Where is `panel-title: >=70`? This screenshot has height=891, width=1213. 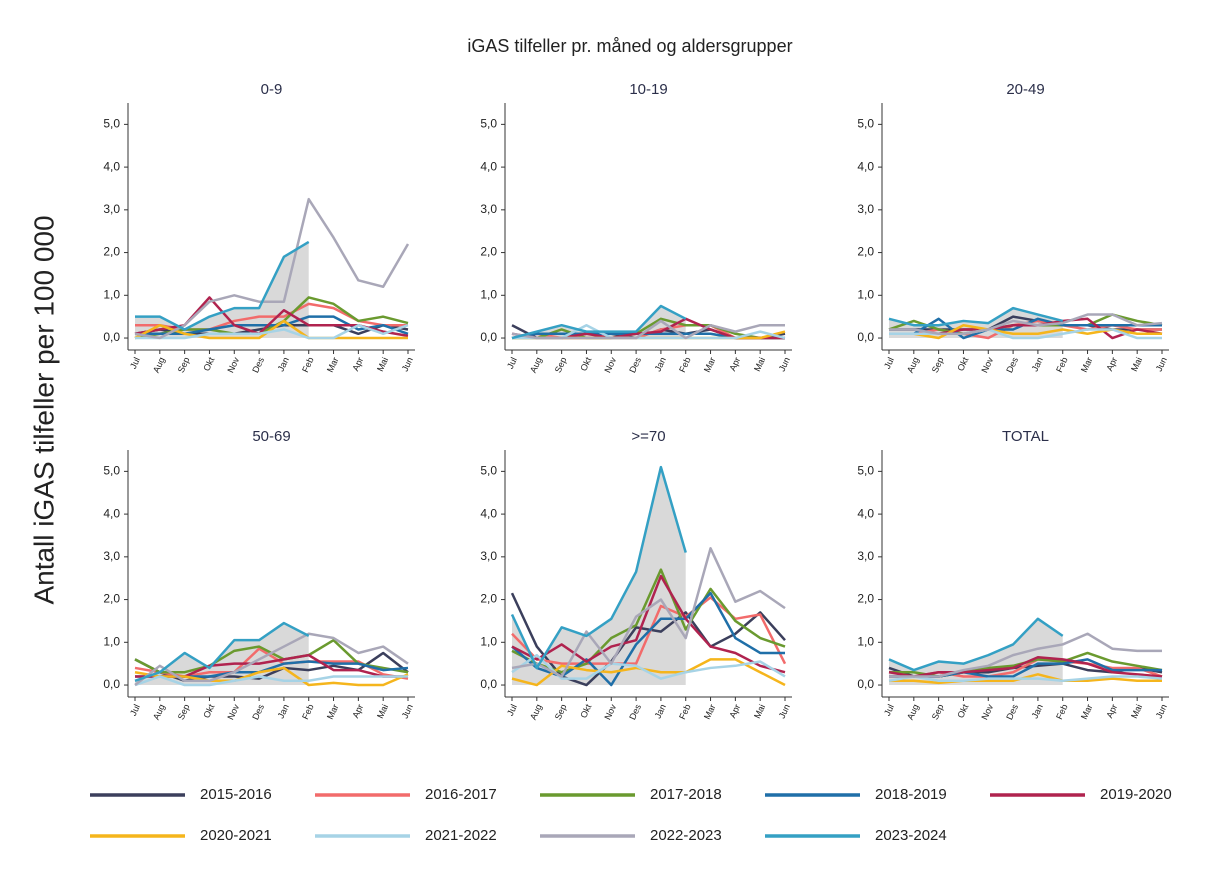 panel-title: >=70 is located at coordinates (648, 436).